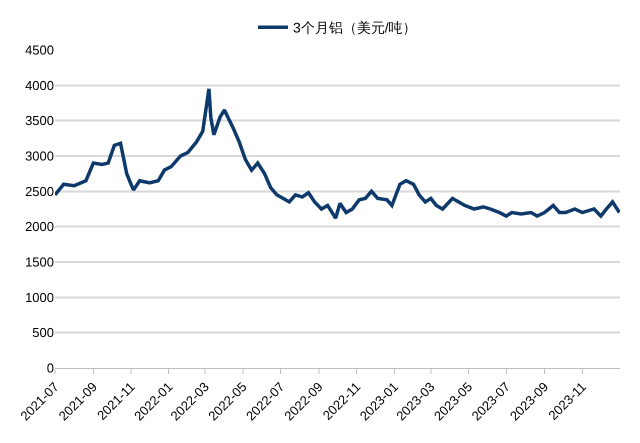 The height and width of the screenshot is (443, 640). I want to click on legend-label: 3个月铝（美元/吨）, so click(355, 28).